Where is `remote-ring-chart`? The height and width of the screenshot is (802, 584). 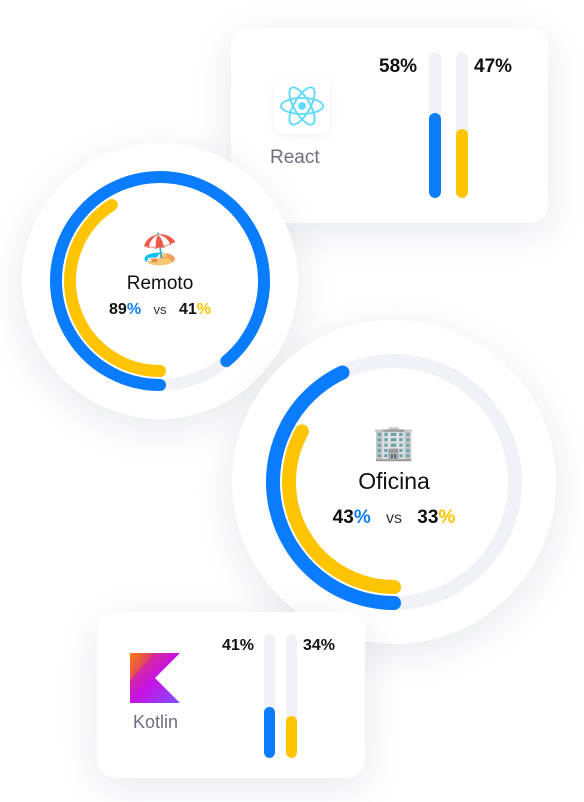 remote-ring-chart is located at coordinates (160, 281).